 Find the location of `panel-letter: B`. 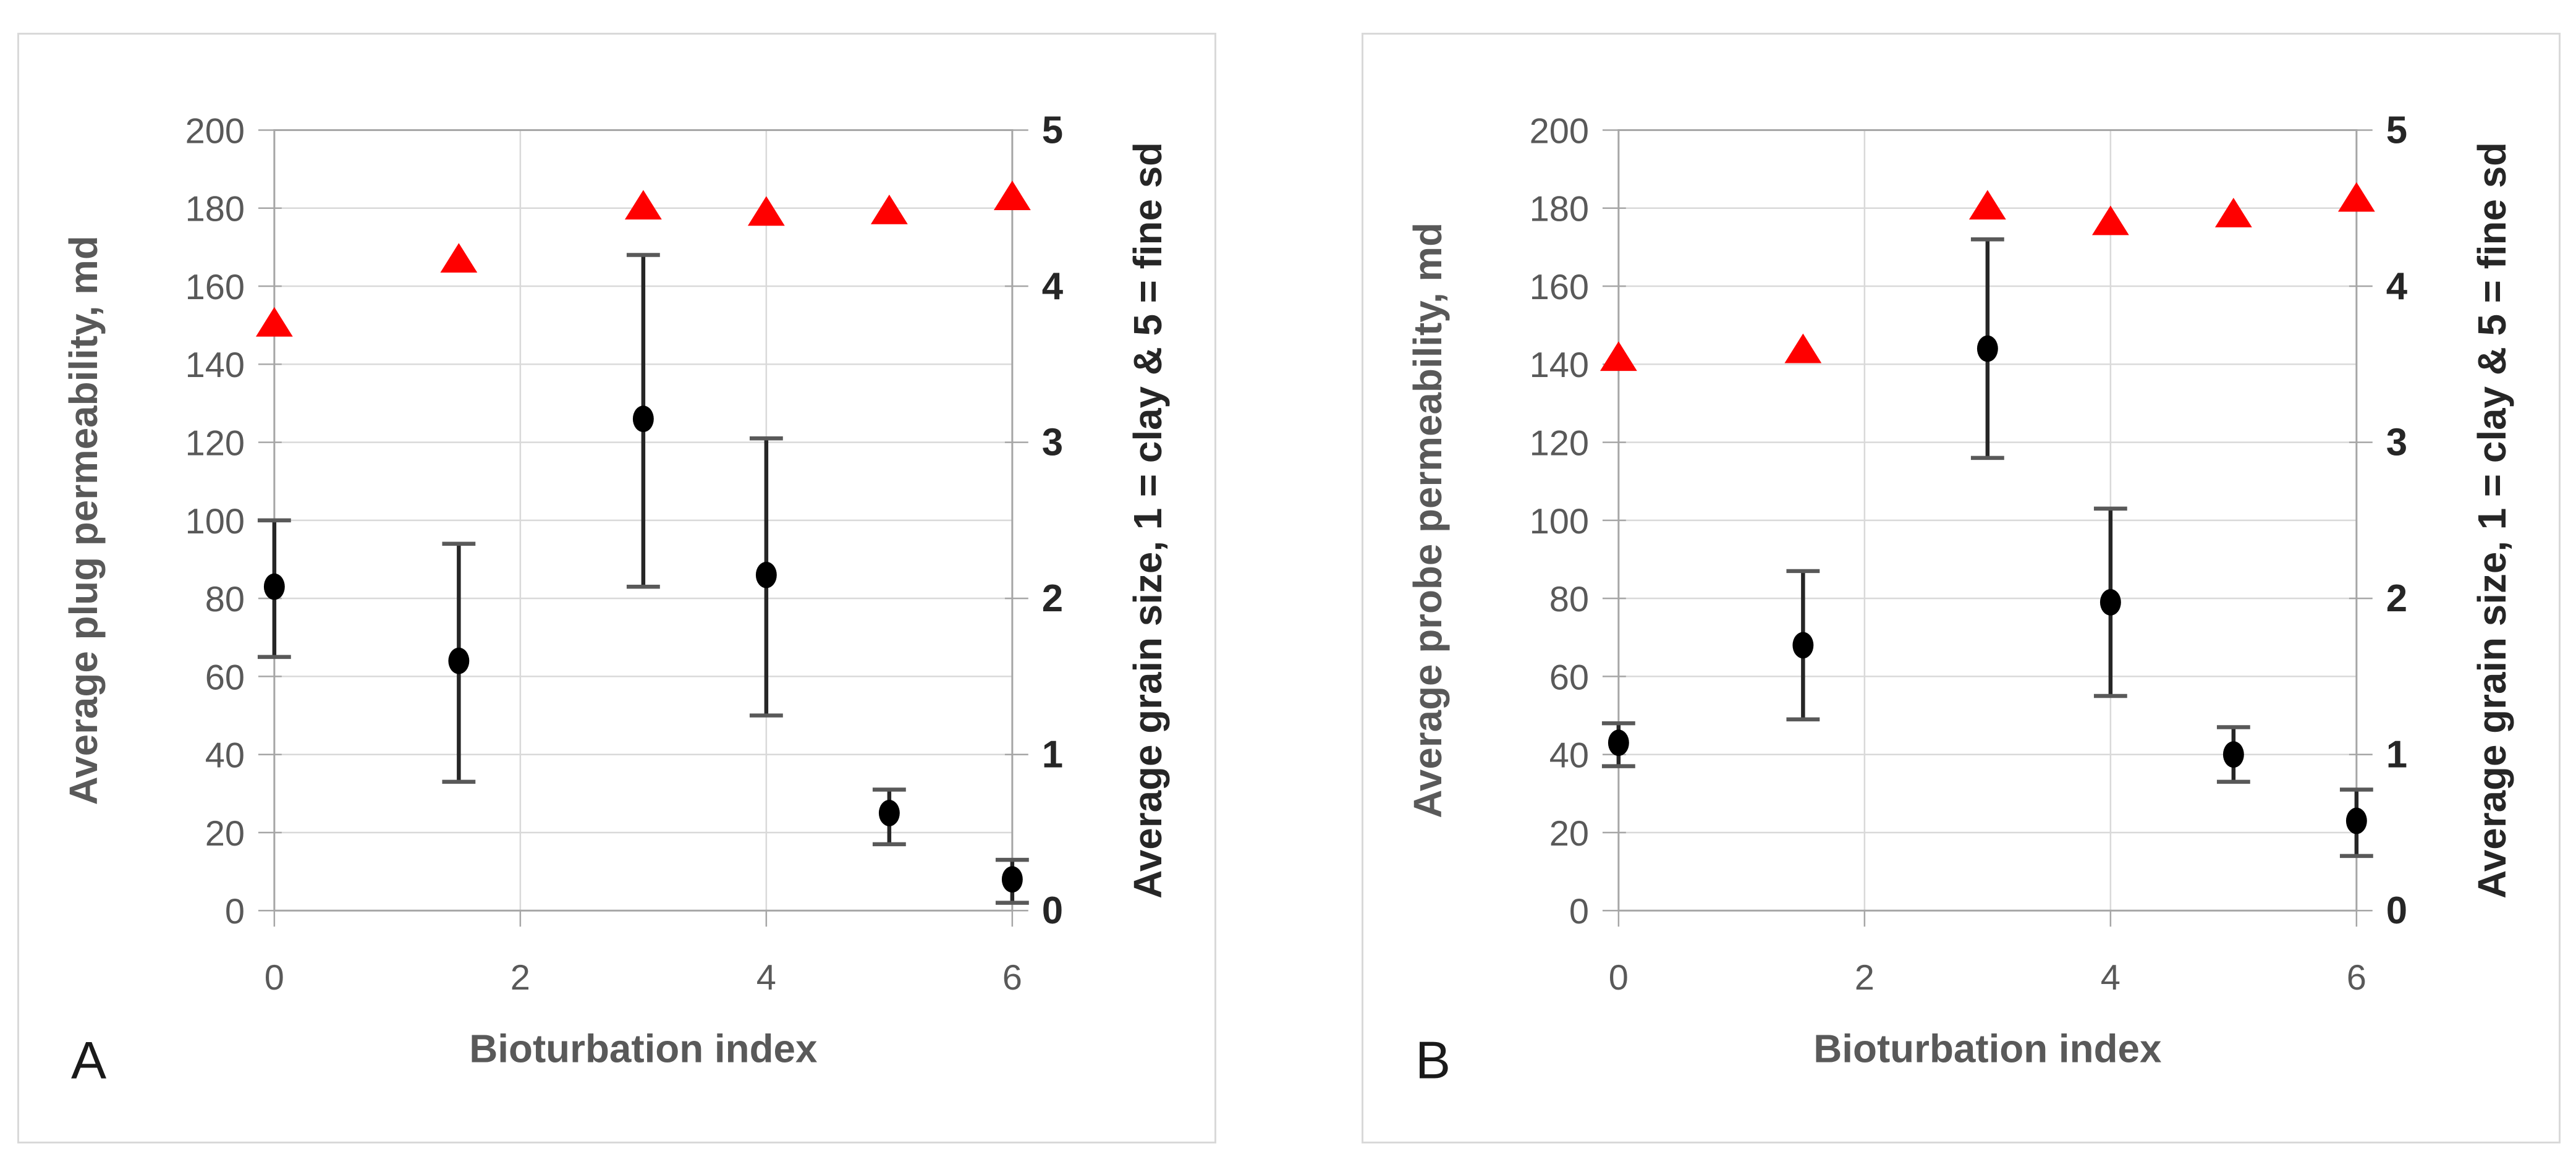

panel-letter: B is located at coordinates (1433, 1060).